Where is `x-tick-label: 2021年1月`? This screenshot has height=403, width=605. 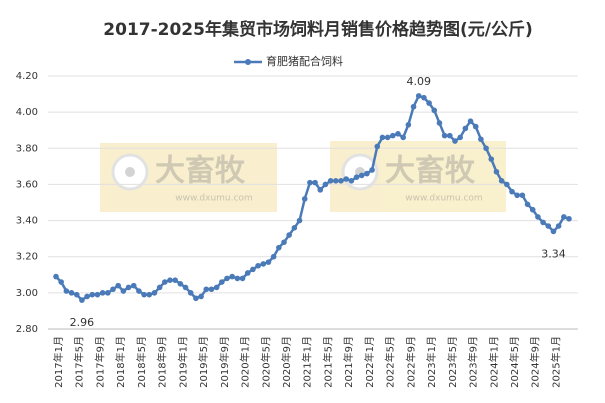
x-tick-label: 2021年1月 is located at coordinates (307, 362).